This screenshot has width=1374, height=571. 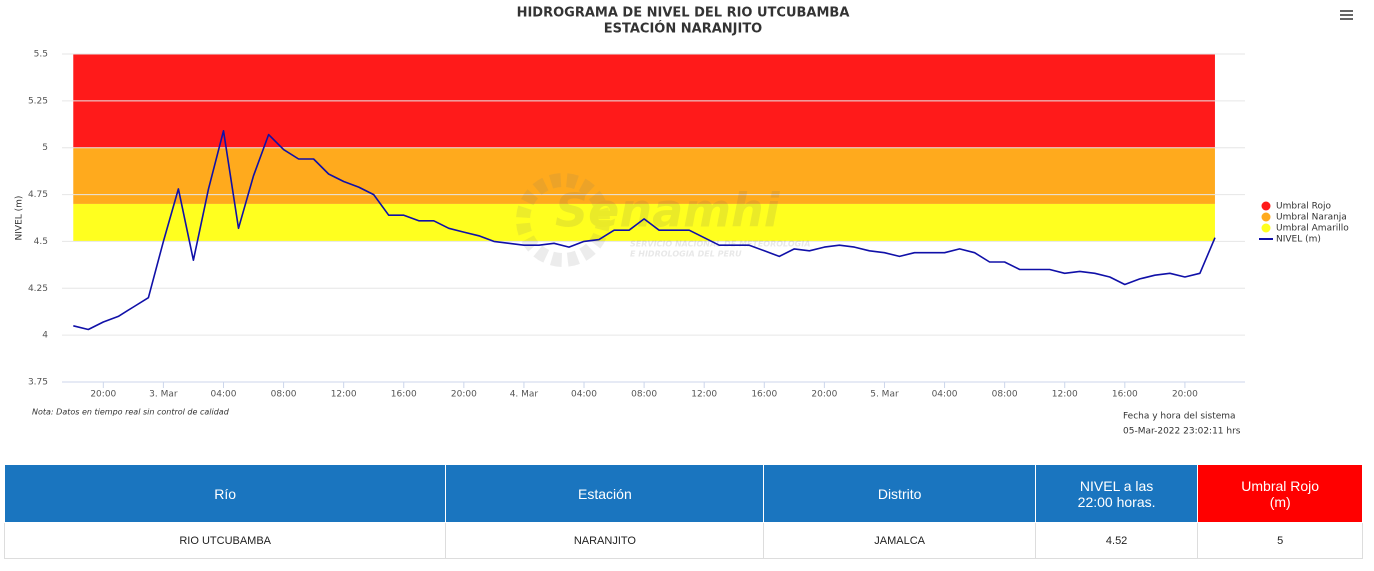 I want to click on threshold-band, so click(x=644, y=222).